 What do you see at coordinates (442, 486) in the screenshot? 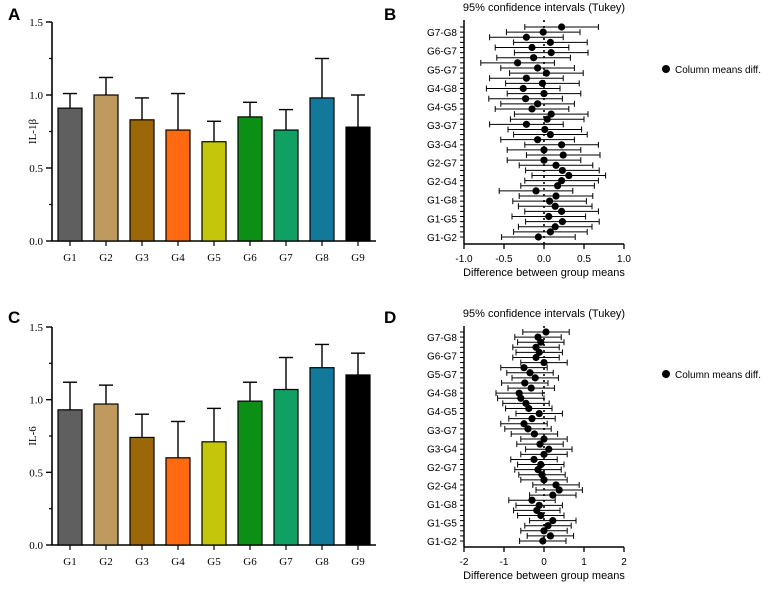
I see `comparison-label: G2-G4` at bounding box center [442, 486].